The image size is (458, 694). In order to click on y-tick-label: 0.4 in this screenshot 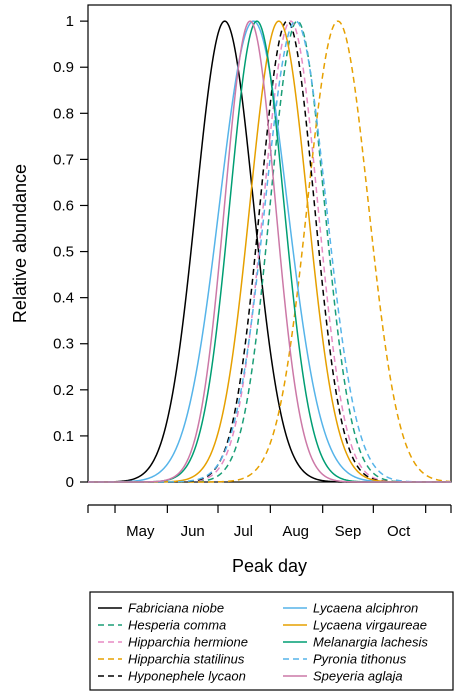, I will do `click(63, 298)`.